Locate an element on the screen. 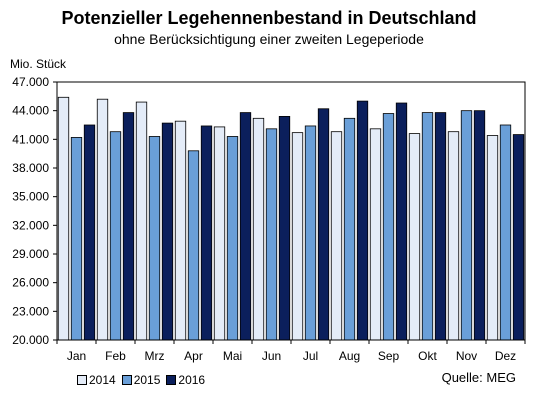  bar-2016-dez is located at coordinates (518, 237).